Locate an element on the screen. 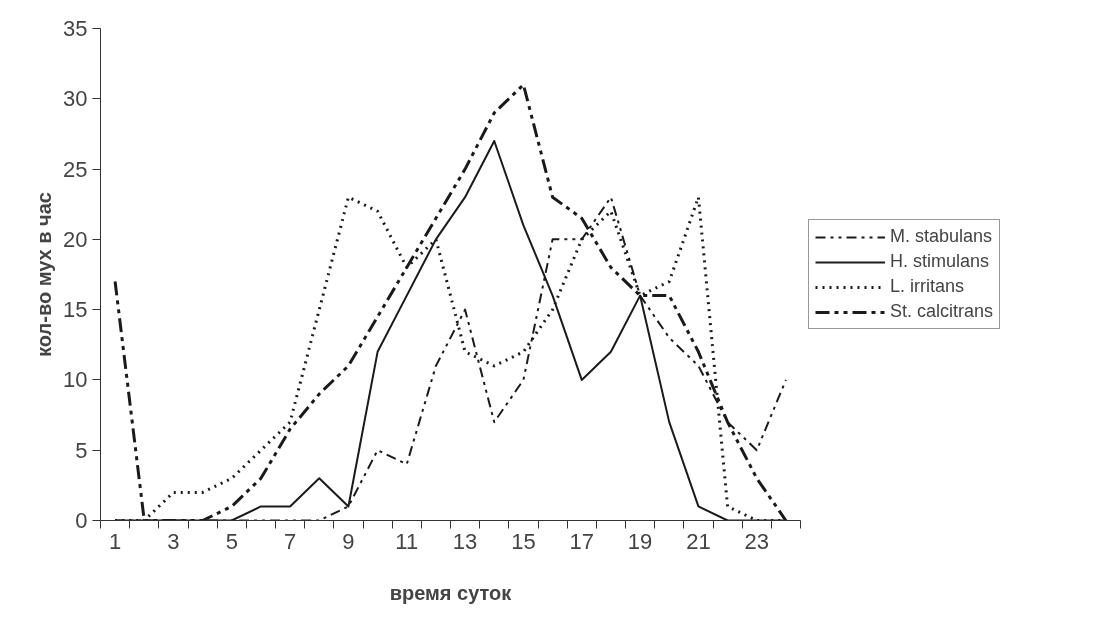 The height and width of the screenshot is (641, 1116). y-tick-label: 25 is located at coordinates (75, 169).